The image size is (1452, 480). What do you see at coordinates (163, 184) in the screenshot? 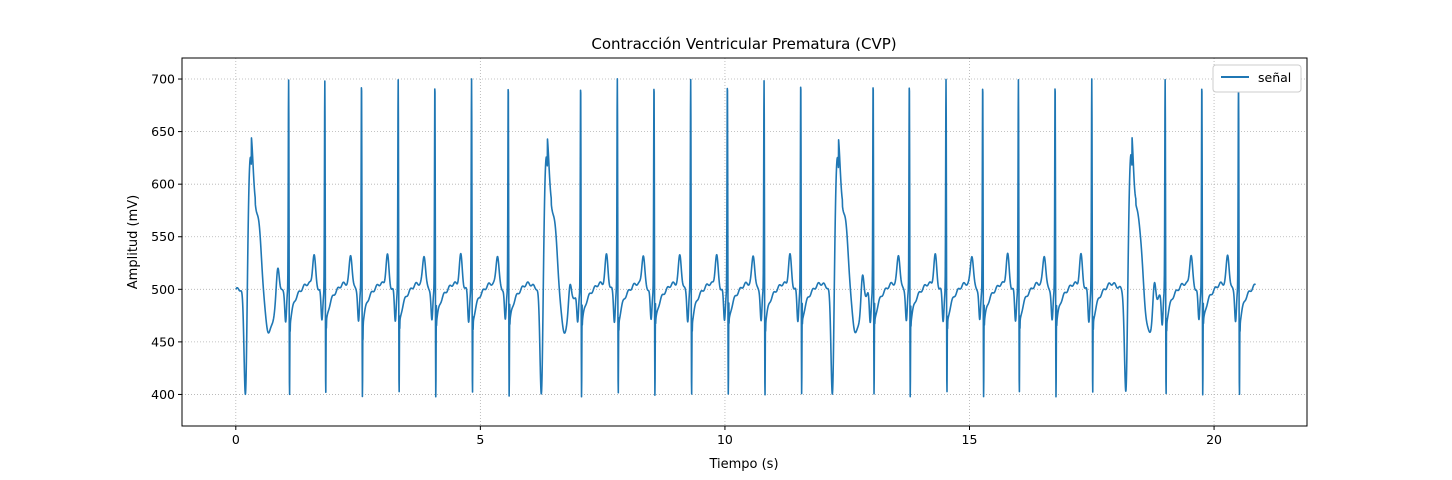
I see `y-tick-label: 600` at bounding box center [163, 184].